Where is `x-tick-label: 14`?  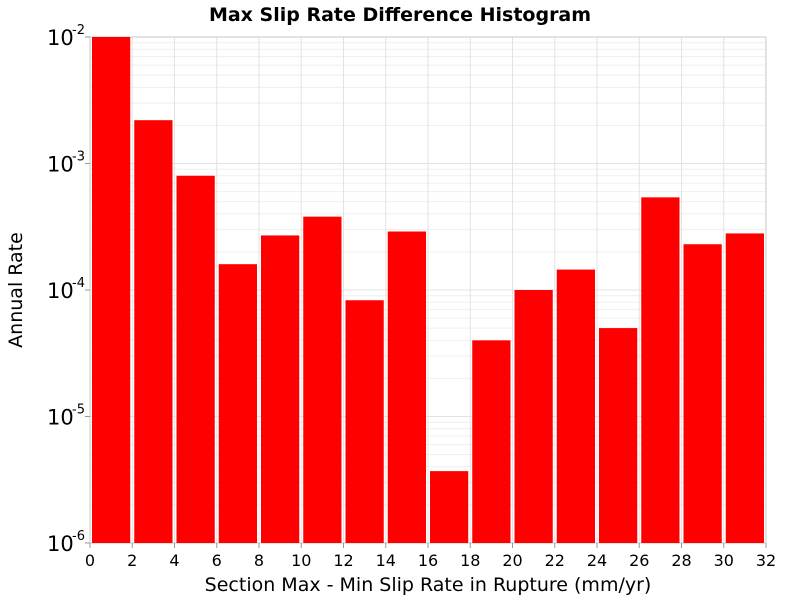
x-tick-label: 14 is located at coordinates (386, 560).